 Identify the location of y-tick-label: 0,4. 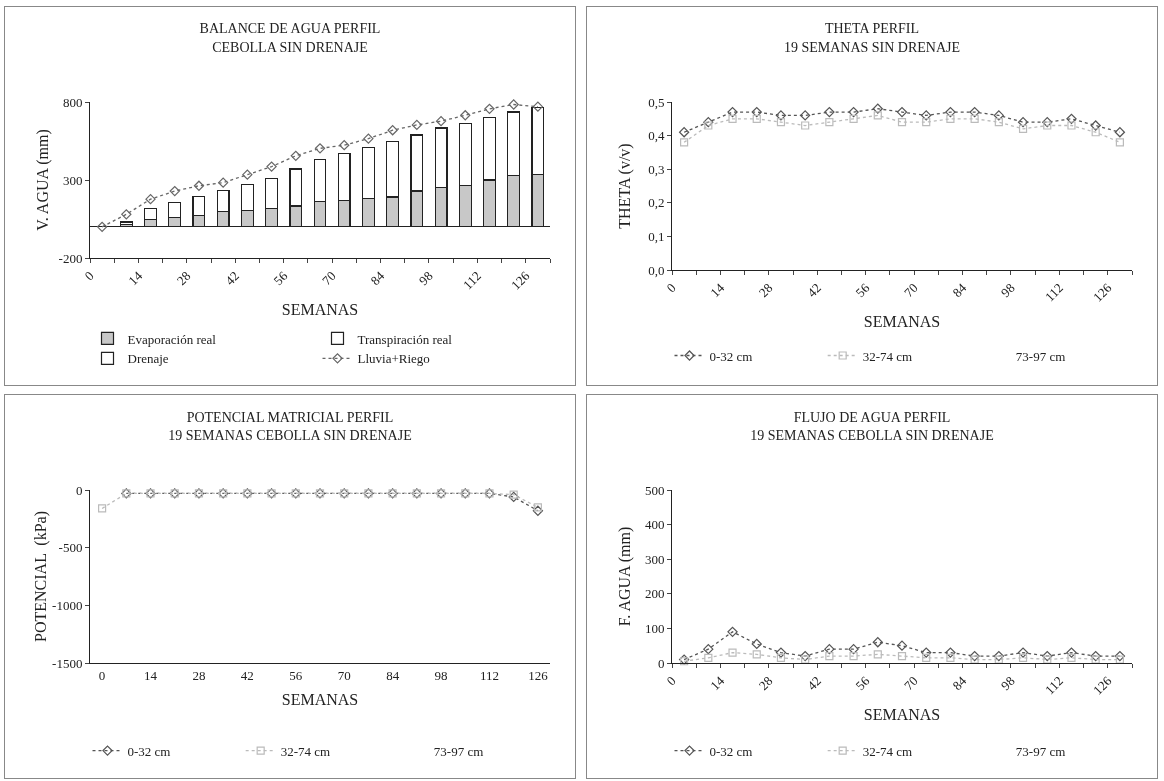
(656, 136).